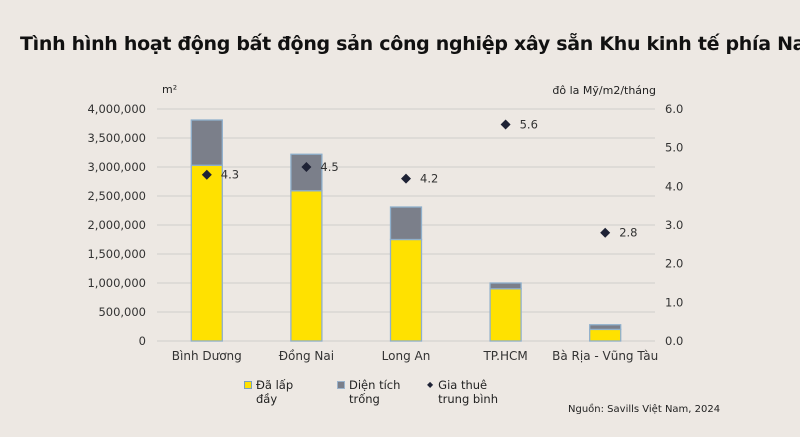  I want to click on rent-data-label: 4.5, so click(329, 167).